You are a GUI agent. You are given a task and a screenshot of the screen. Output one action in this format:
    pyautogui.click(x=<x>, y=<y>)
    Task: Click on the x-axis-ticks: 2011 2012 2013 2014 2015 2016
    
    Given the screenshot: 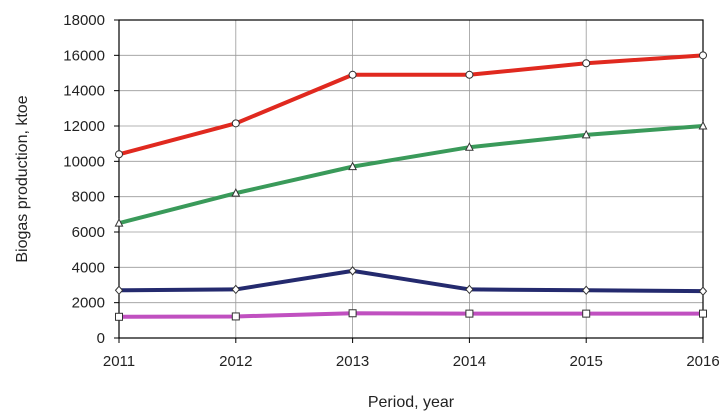 What is the action you would take?
    pyautogui.click(x=411, y=354)
    